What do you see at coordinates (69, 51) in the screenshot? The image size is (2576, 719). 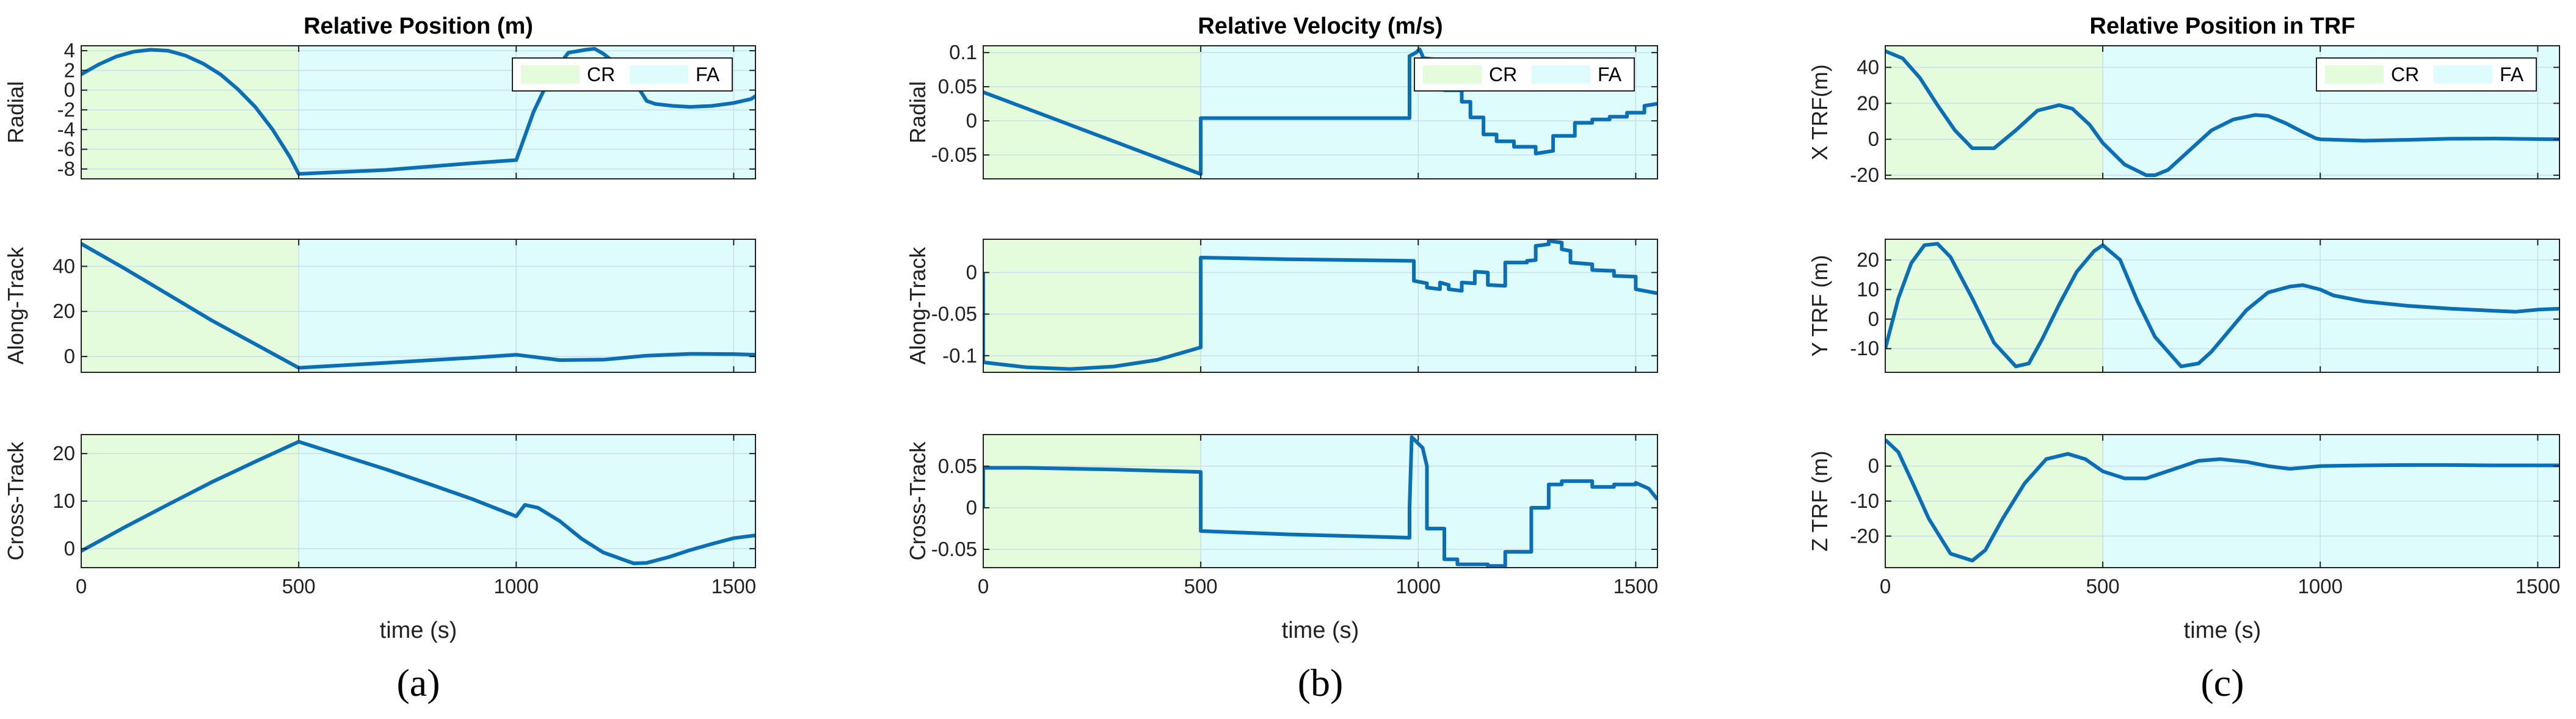 I see `y-tick-label: 4` at bounding box center [69, 51].